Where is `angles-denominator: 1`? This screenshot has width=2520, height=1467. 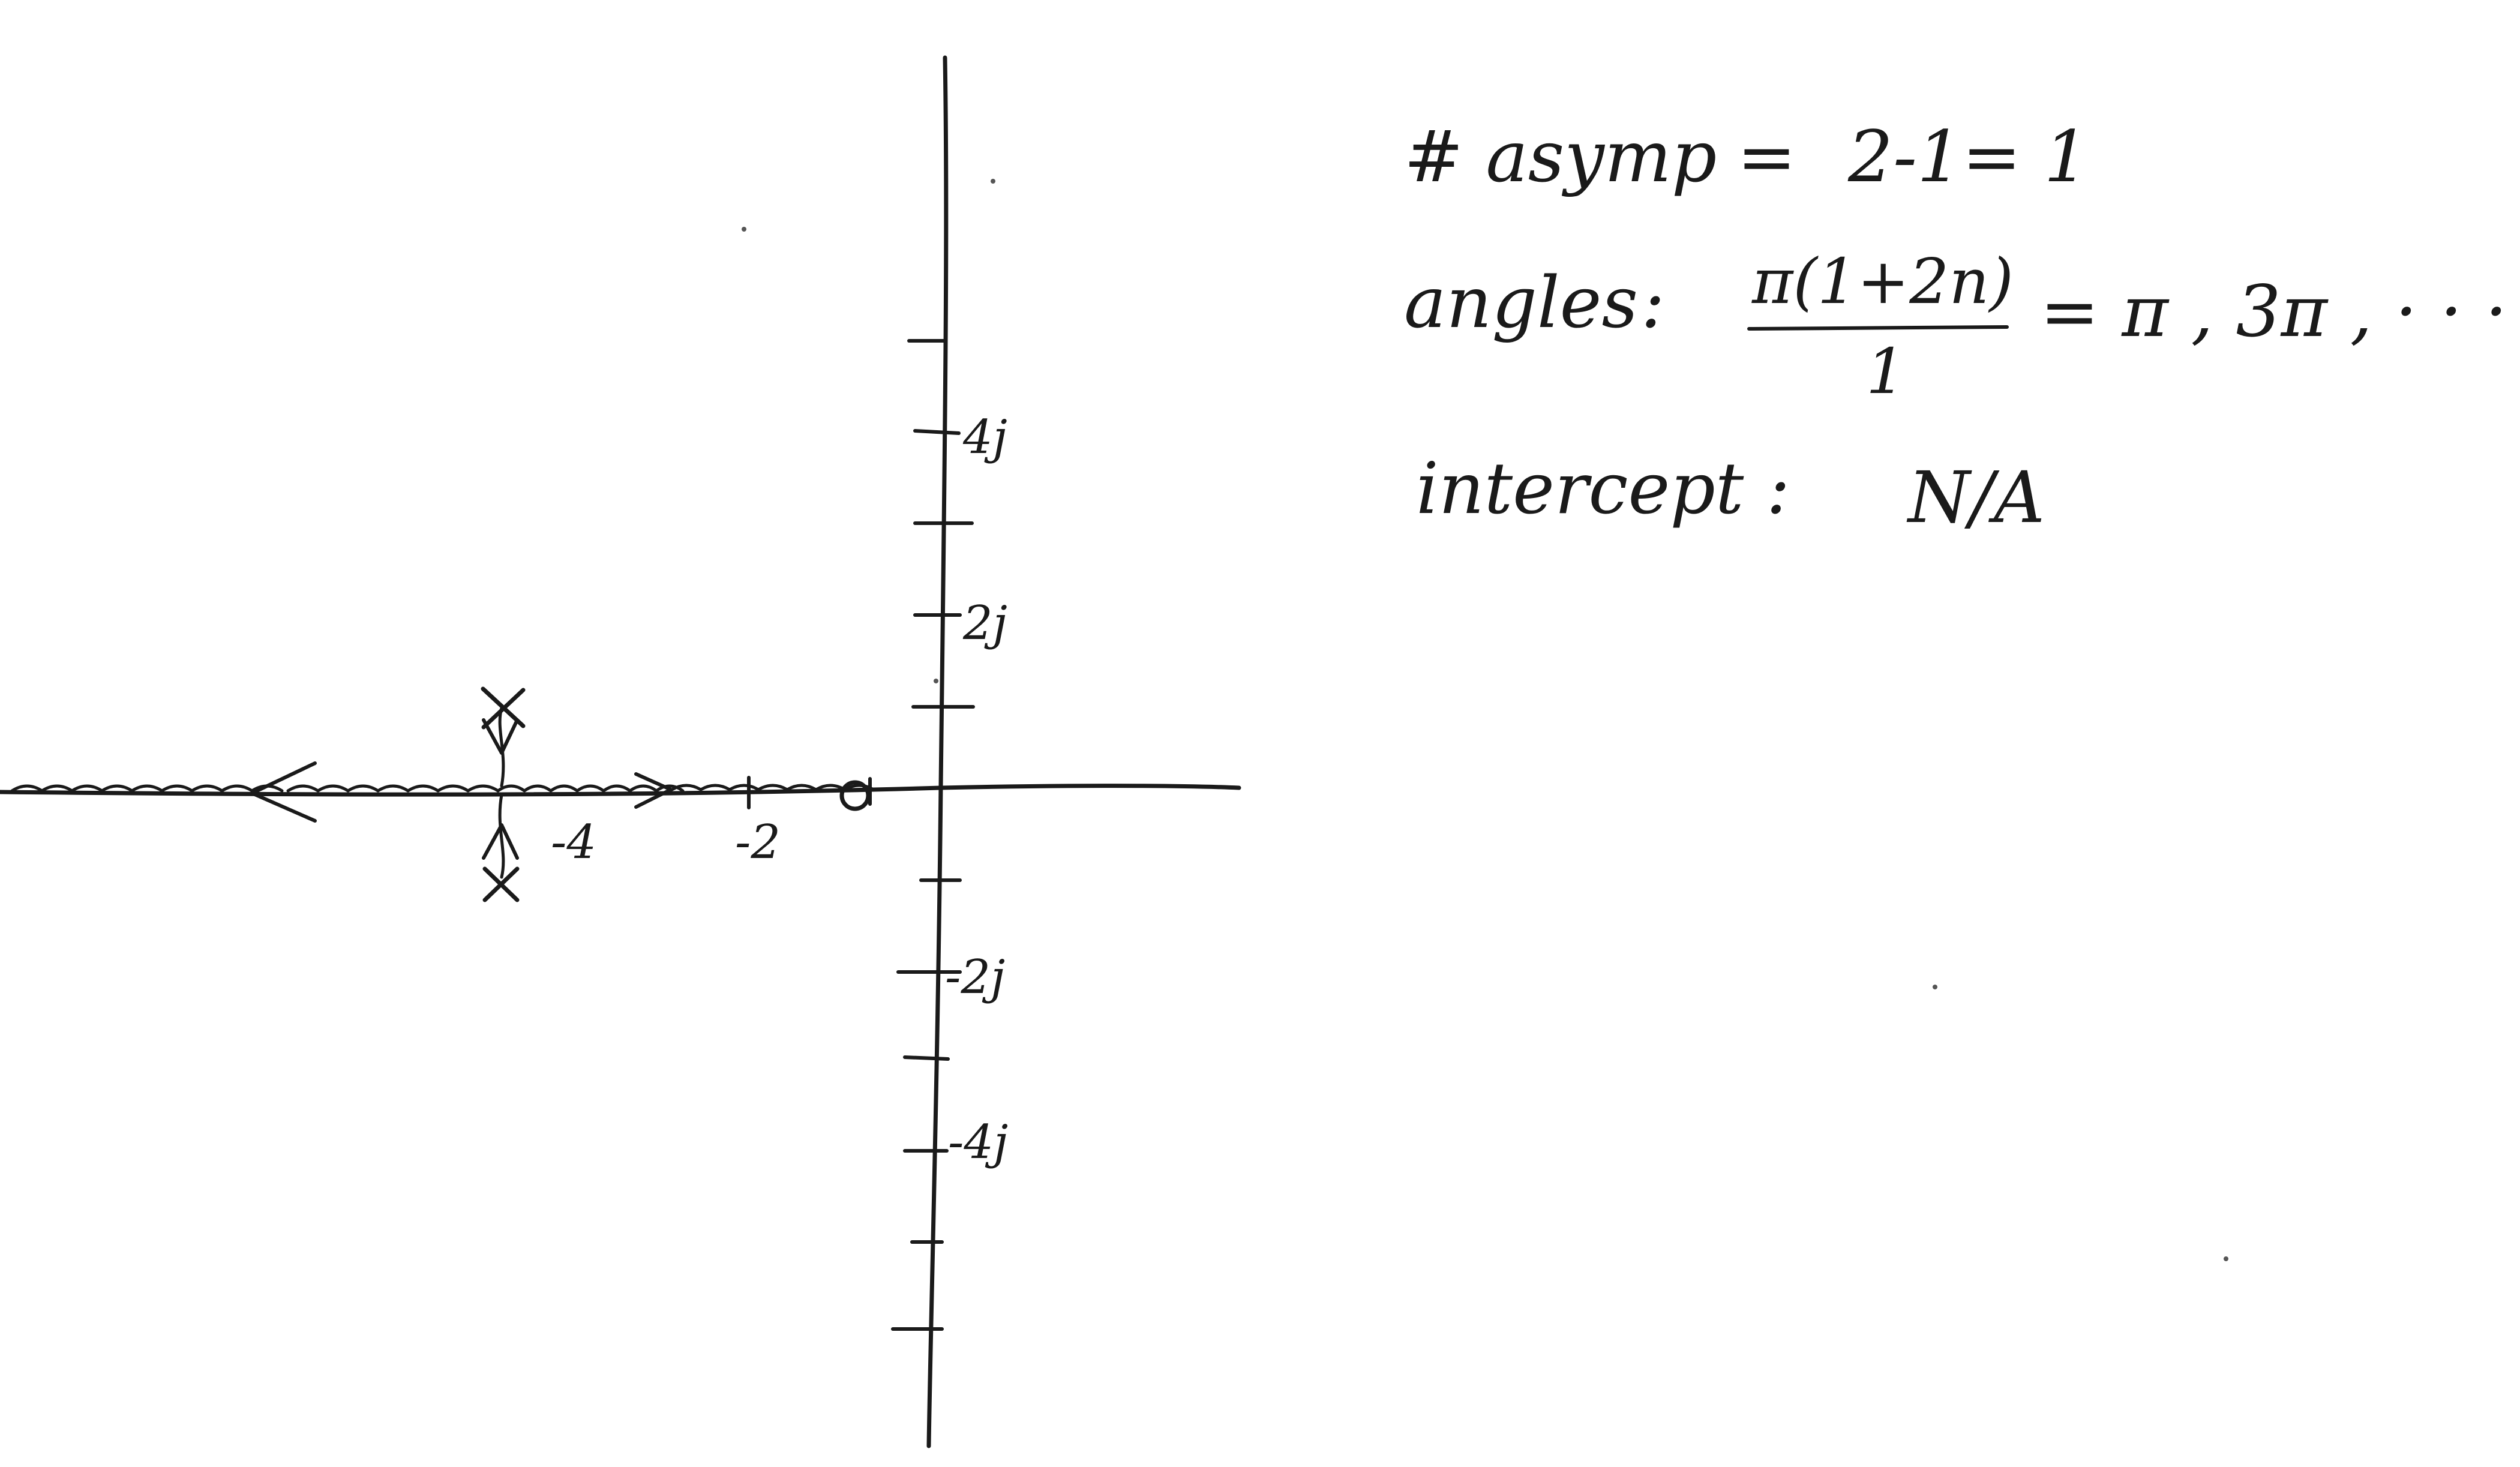
angles-denominator: 1 is located at coordinates (1886, 372).